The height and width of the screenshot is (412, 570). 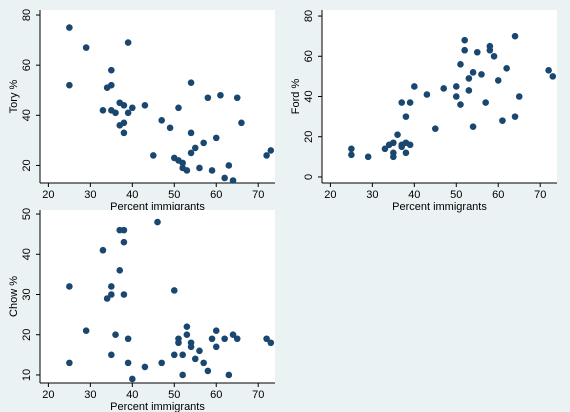 I want to click on y-tick-label: 0, so click(x=309, y=177).